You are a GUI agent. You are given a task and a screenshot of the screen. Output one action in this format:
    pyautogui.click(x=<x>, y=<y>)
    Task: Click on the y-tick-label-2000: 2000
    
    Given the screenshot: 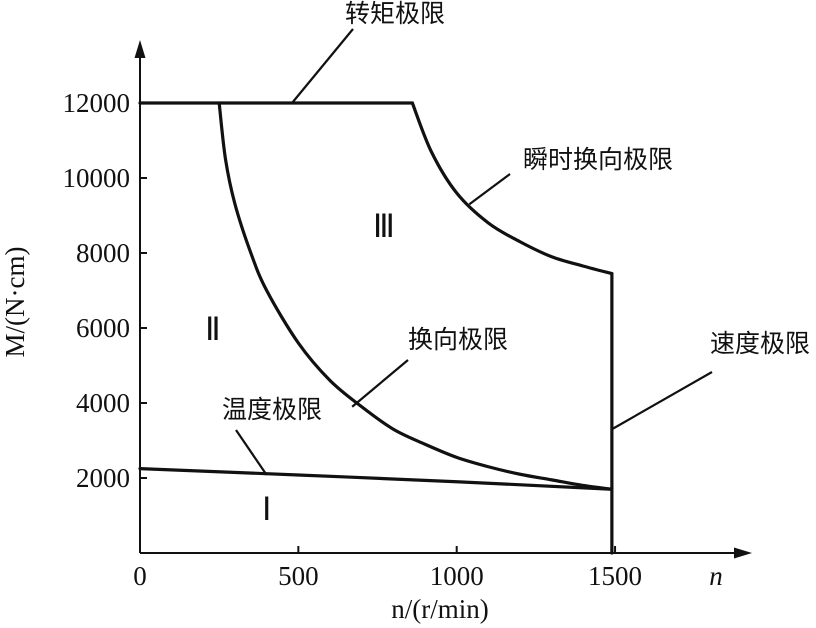 What is the action you would take?
    pyautogui.click(x=103, y=478)
    